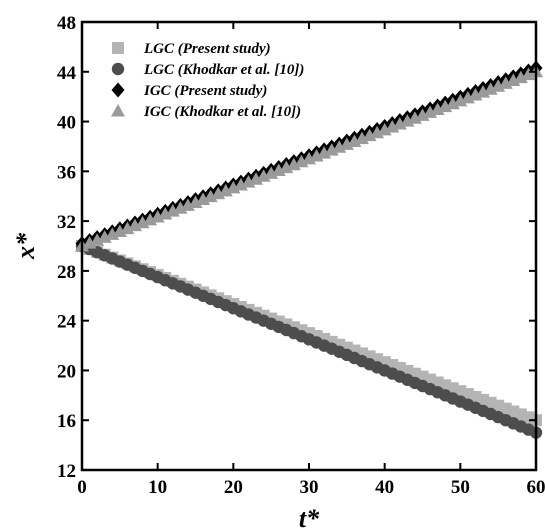 This screenshot has width=545, height=531. I want to click on x-tick-label: 50, so click(460, 487).